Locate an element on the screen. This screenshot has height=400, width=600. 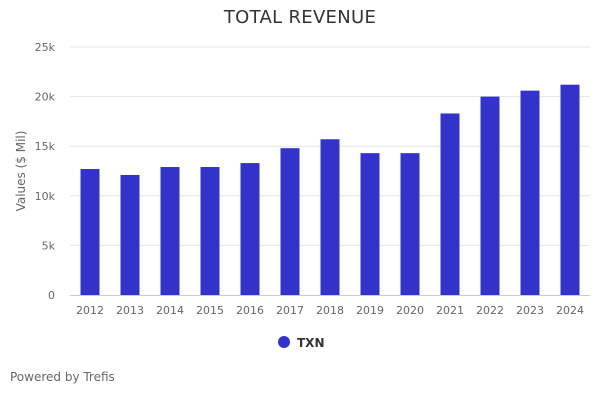
bar-2024 is located at coordinates (570, 189).